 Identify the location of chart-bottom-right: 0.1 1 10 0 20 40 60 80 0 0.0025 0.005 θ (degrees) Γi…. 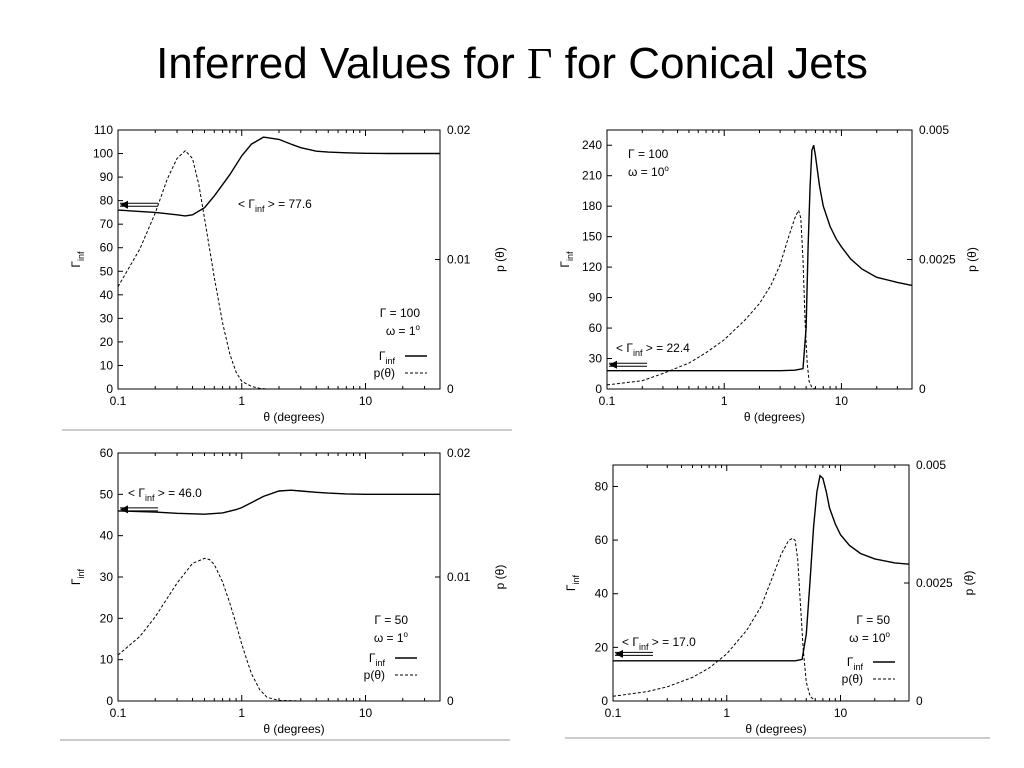
(770, 597).